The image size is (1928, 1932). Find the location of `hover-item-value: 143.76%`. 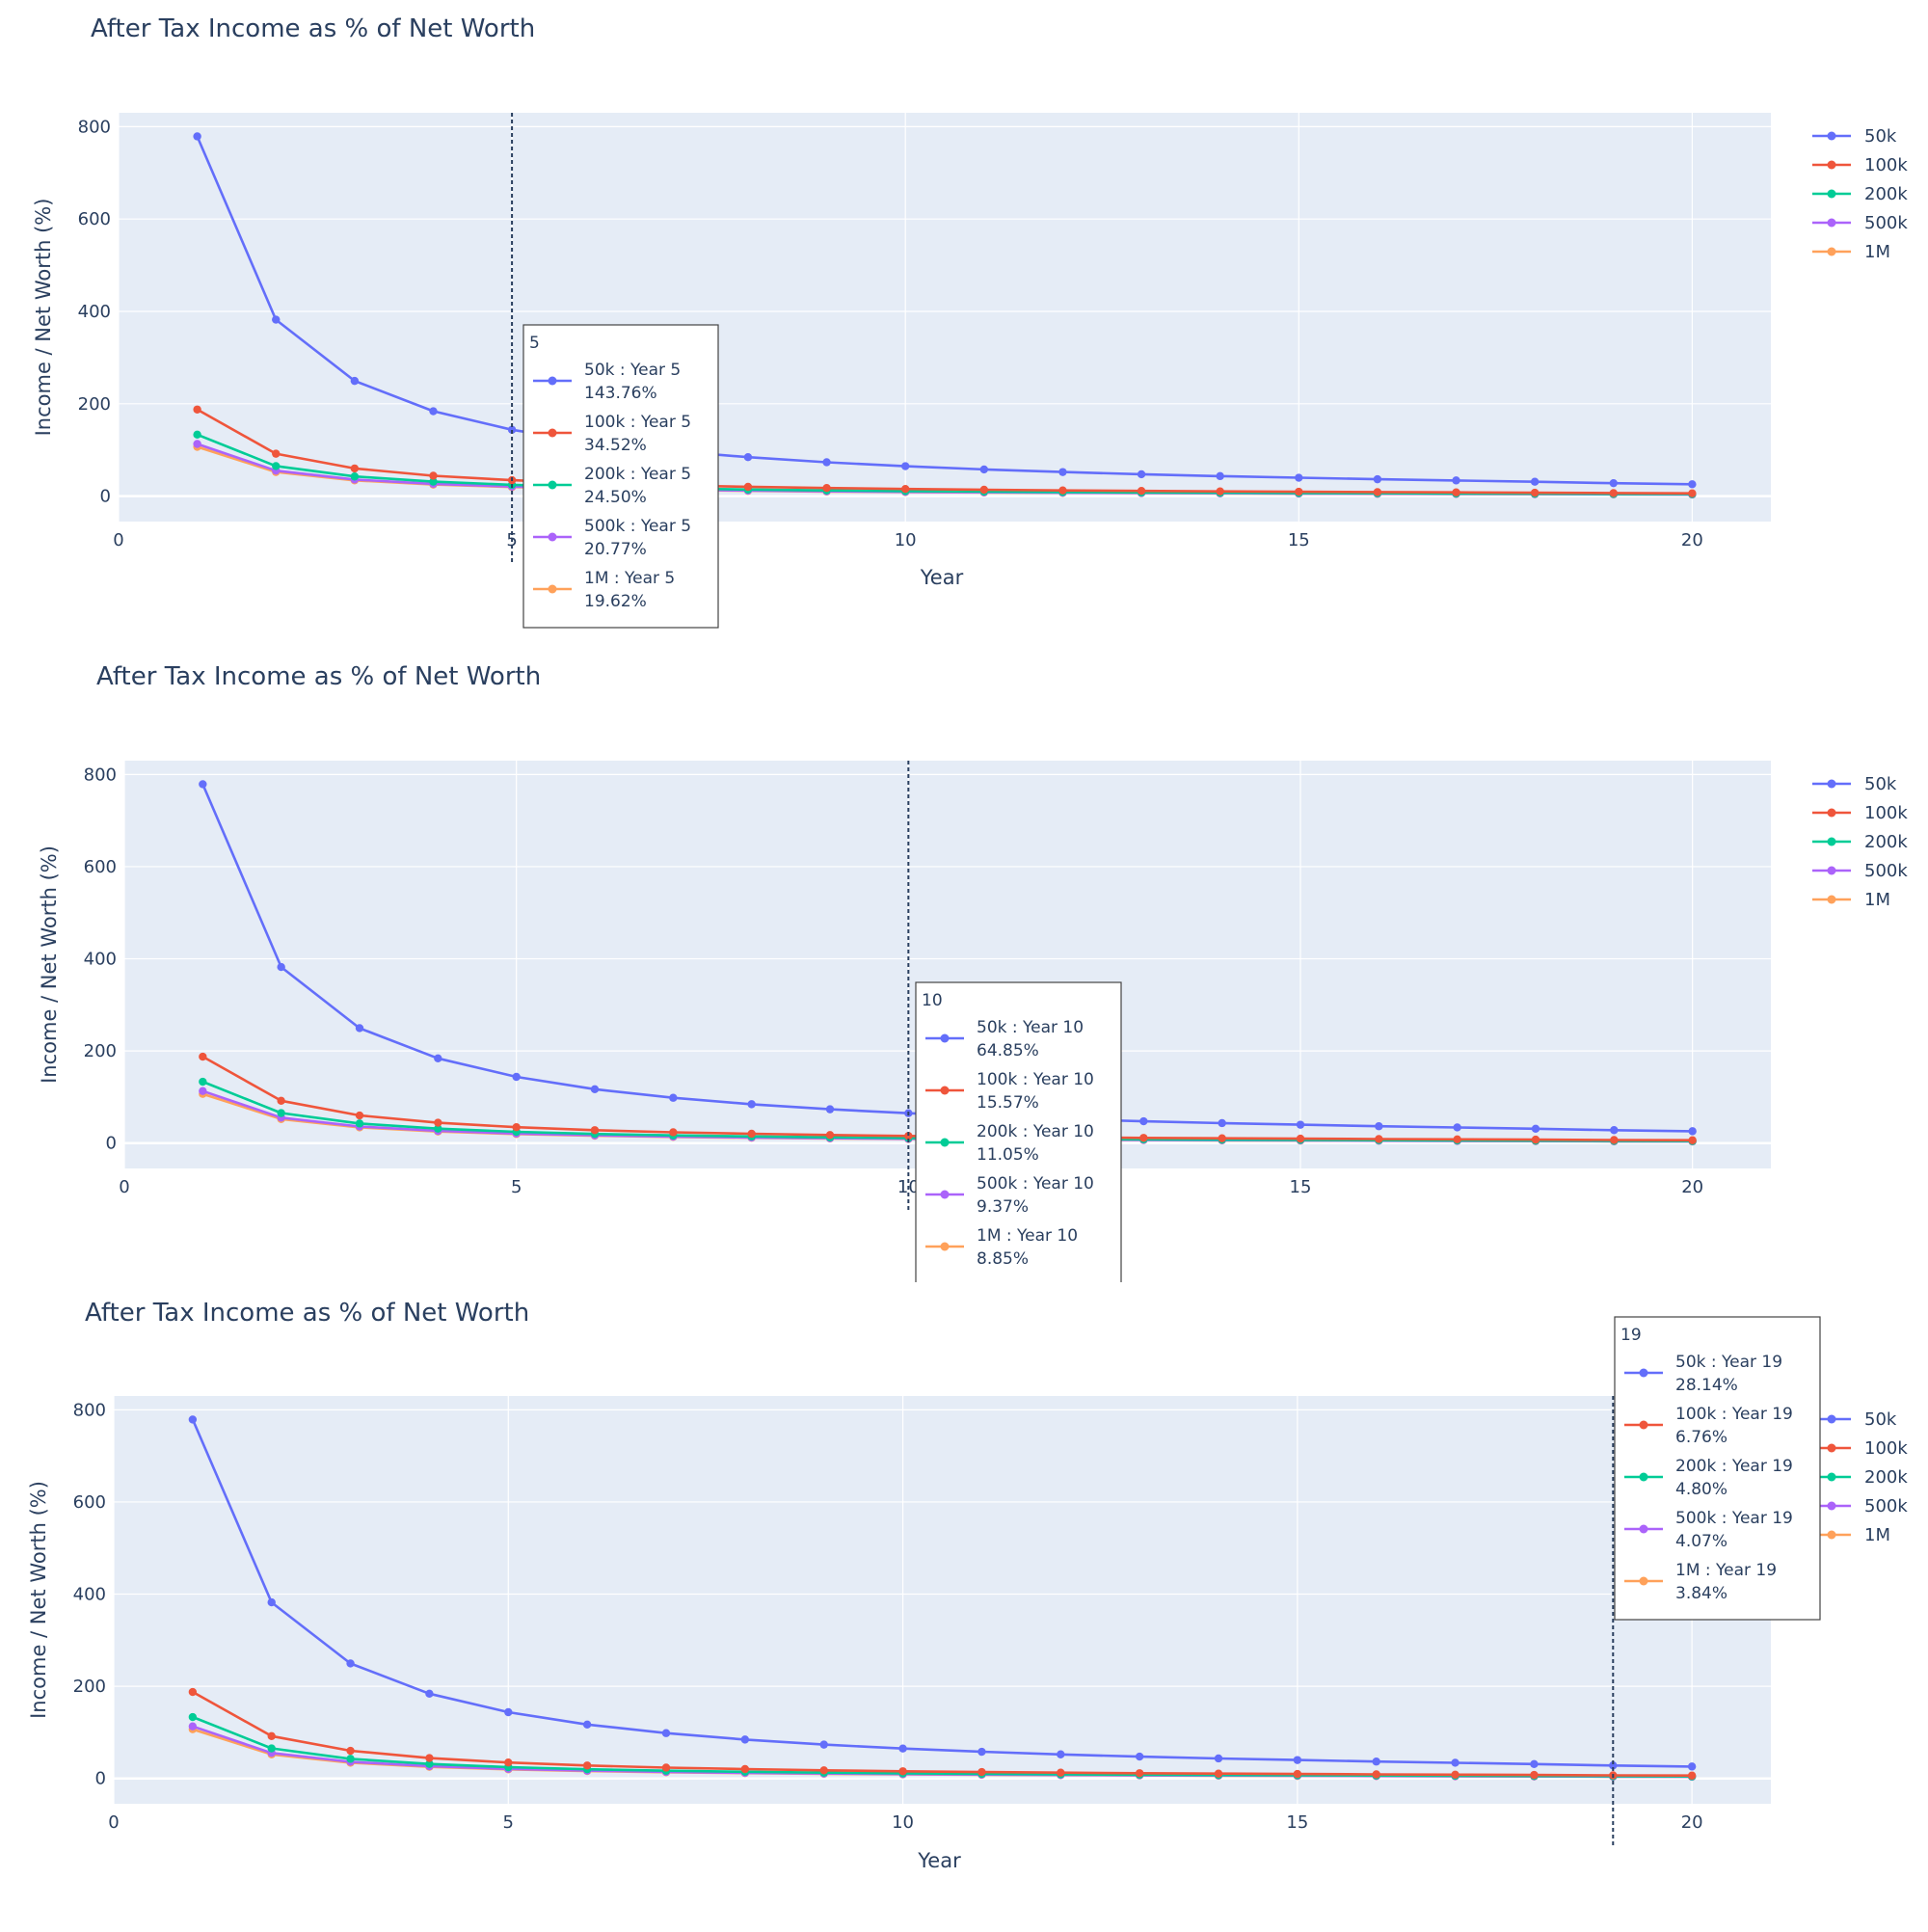

hover-item-value: 143.76% is located at coordinates (620, 394).